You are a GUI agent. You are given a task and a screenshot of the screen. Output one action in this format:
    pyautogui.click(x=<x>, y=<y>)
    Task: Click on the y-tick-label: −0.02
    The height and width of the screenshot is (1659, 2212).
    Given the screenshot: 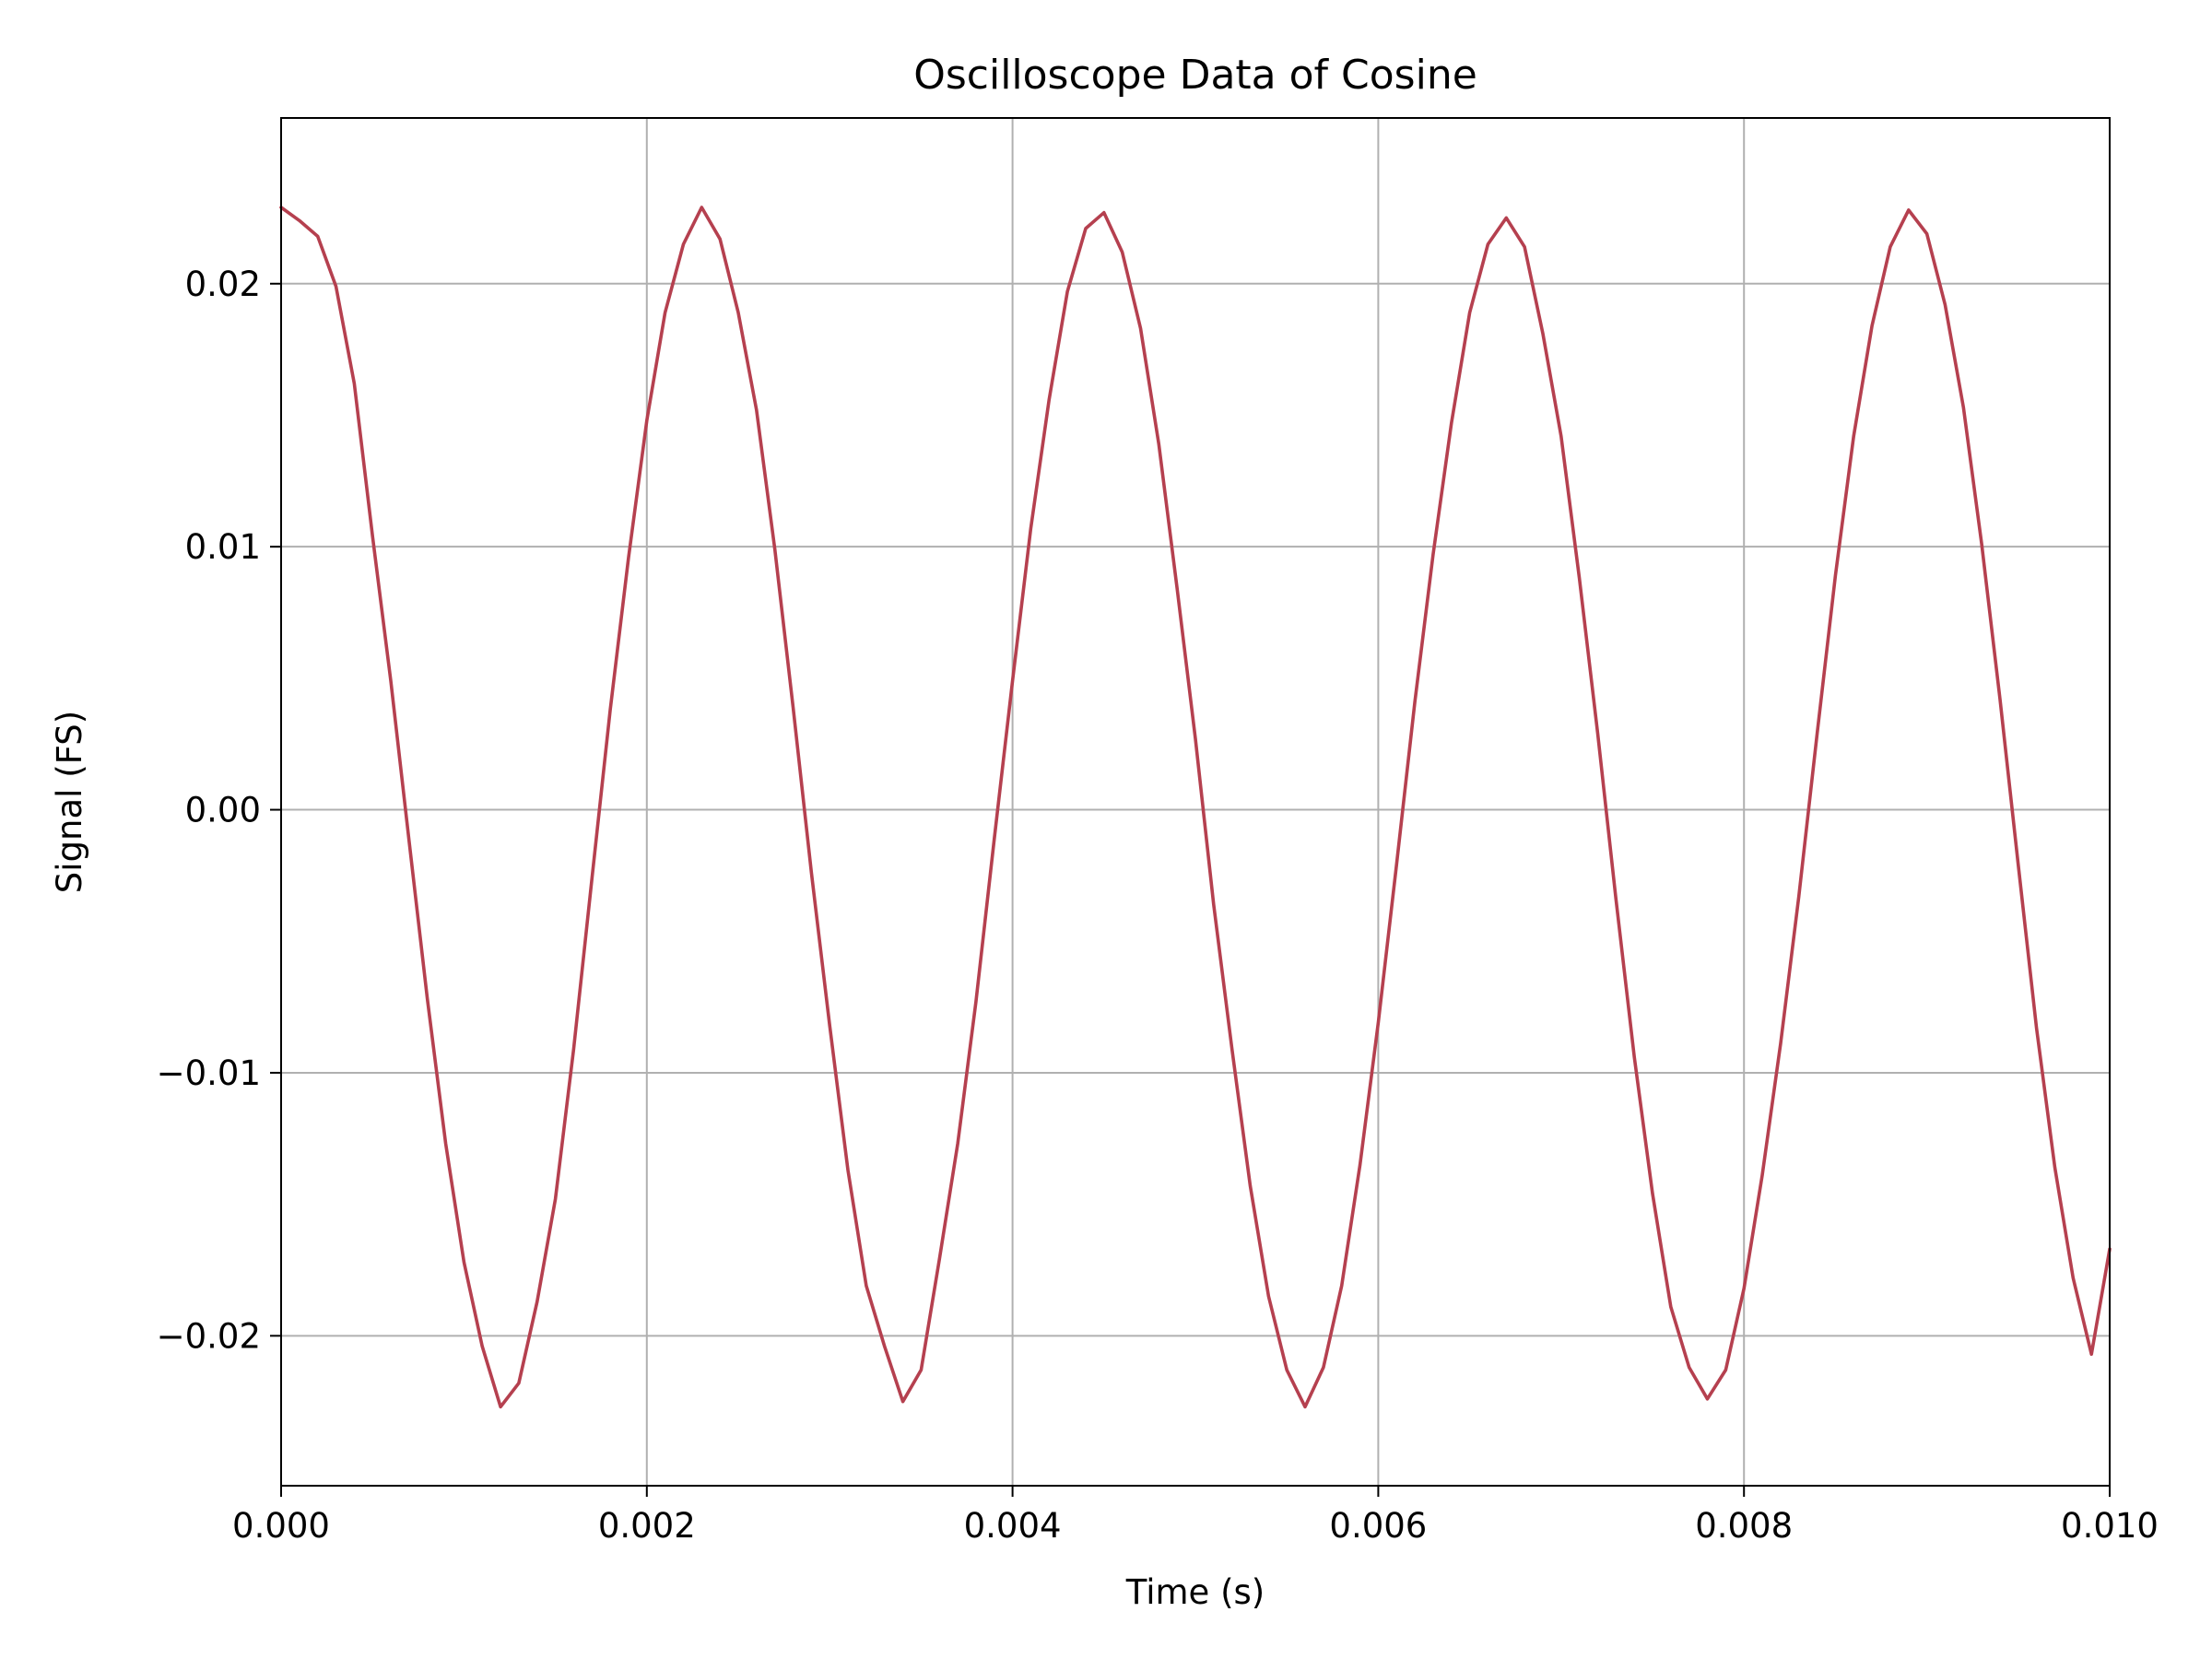 What is the action you would take?
    pyautogui.click(x=209, y=1336)
    